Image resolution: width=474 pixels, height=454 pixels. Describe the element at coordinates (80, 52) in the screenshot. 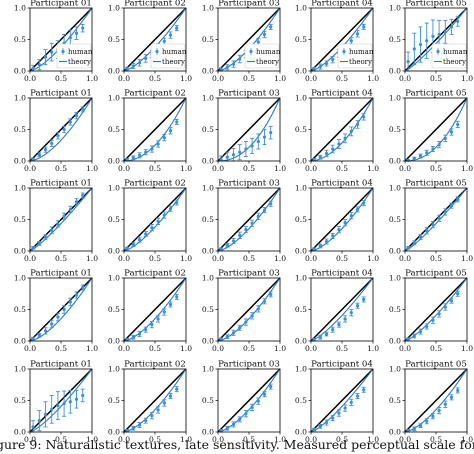

I see `legend-human-label: human` at that location.